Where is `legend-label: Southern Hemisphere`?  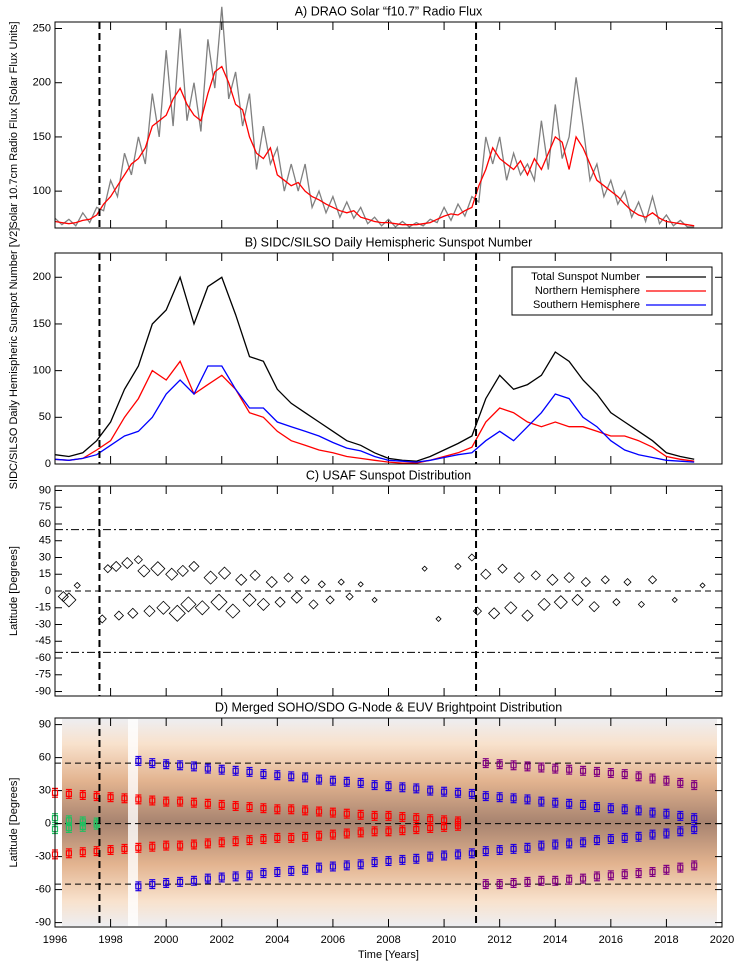
legend-label: Southern Hemisphere is located at coordinates (586, 305).